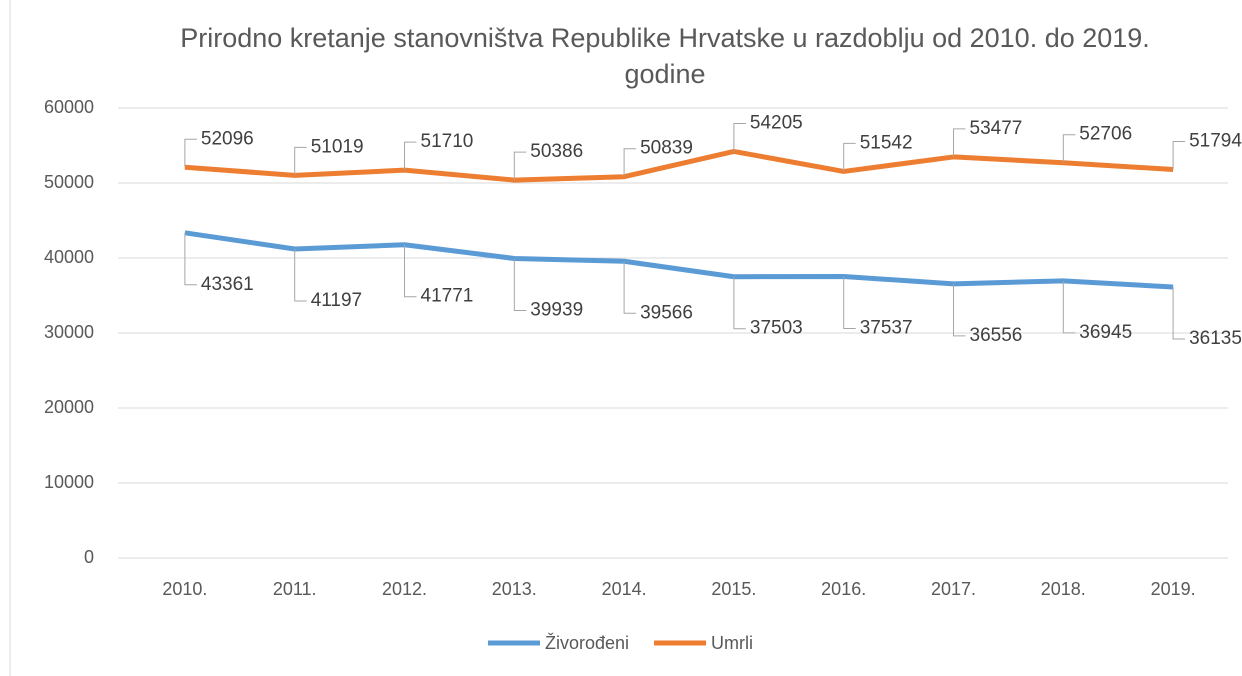 The width and height of the screenshot is (1242, 676). What do you see at coordinates (1215, 338) in the screenshot?
I see `data-label: 36135` at bounding box center [1215, 338].